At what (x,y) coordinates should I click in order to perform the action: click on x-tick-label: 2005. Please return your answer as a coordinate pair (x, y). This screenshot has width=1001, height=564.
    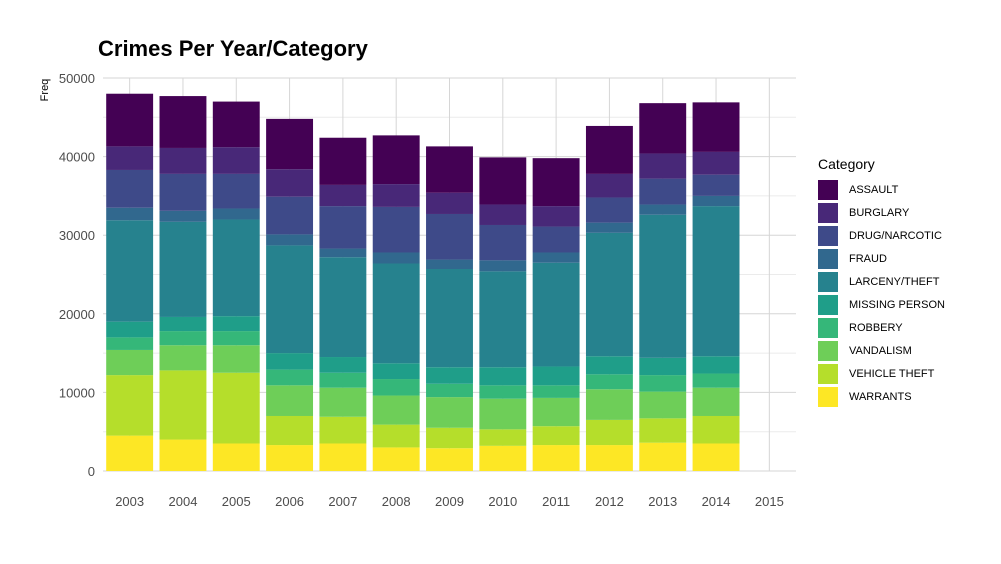
    Looking at the image, I should click on (236, 501).